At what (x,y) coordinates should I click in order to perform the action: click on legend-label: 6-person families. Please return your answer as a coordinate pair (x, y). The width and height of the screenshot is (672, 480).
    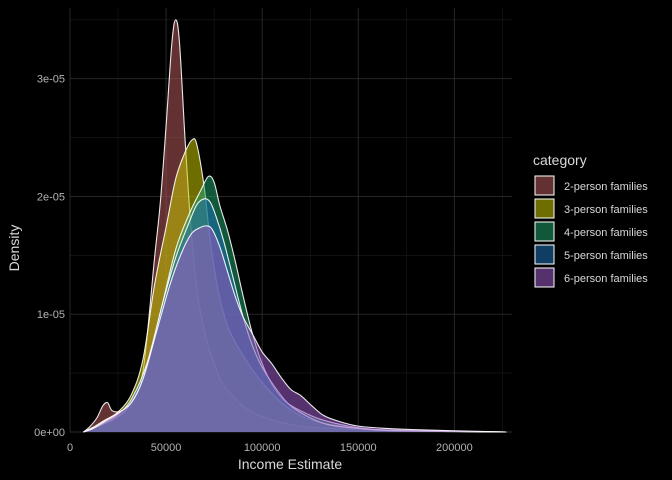
    Looking at the image, I should click on (606, 279).